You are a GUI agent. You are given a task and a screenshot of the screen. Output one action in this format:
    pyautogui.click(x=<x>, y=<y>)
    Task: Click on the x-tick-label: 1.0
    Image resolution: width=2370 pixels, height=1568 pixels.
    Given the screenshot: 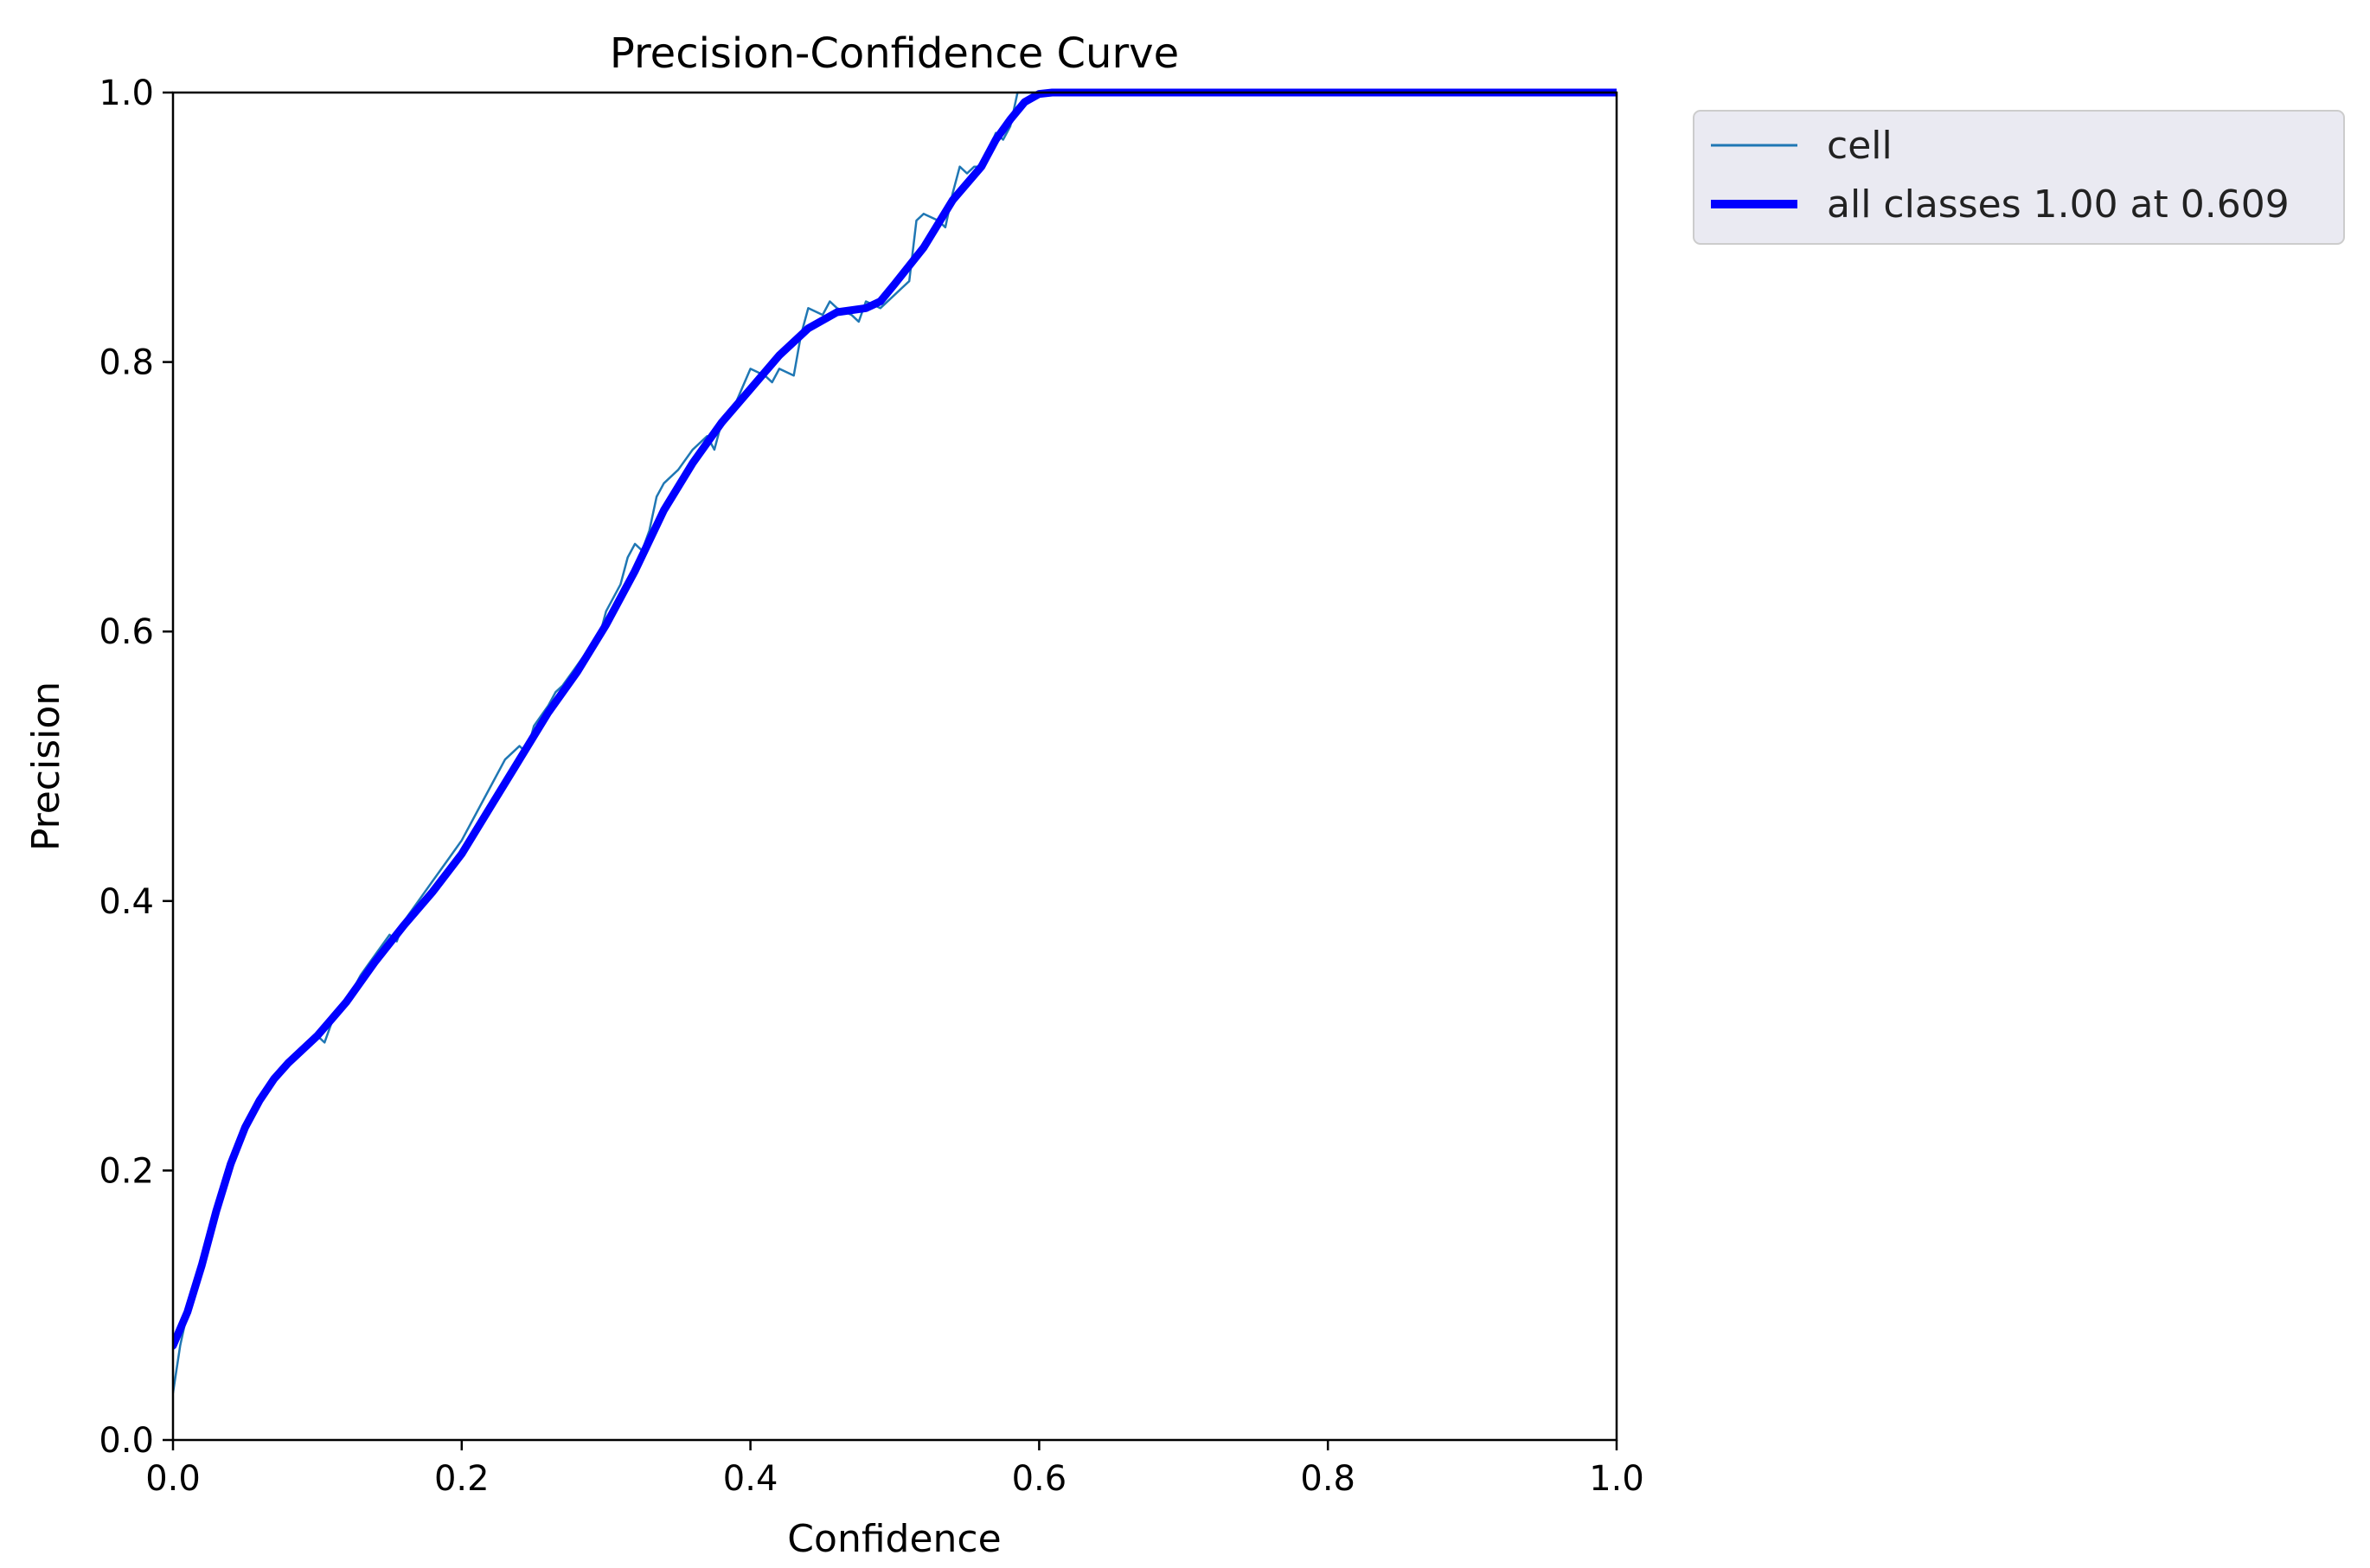 What is the action you would take?
    pyautogui.click(x=1616, y=1479)
    